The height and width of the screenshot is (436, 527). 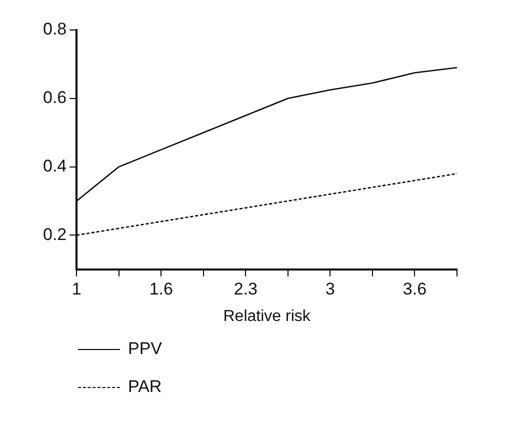 What do you see at coordinates (54, 29) in the screenshot?
I see `y-tick-label: 0.8` at bounding box center [54, 29].